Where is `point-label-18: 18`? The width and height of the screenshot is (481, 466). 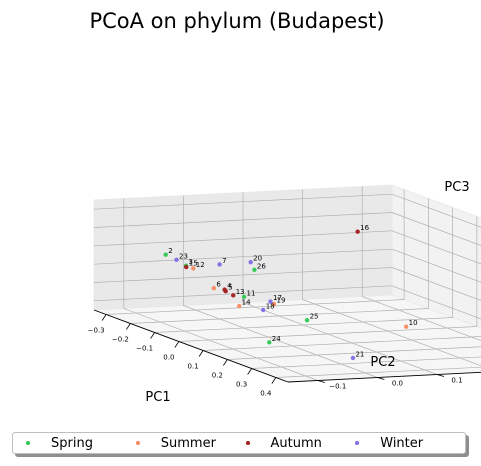 point-label-18: 18 is located at coordinates (270, 306).